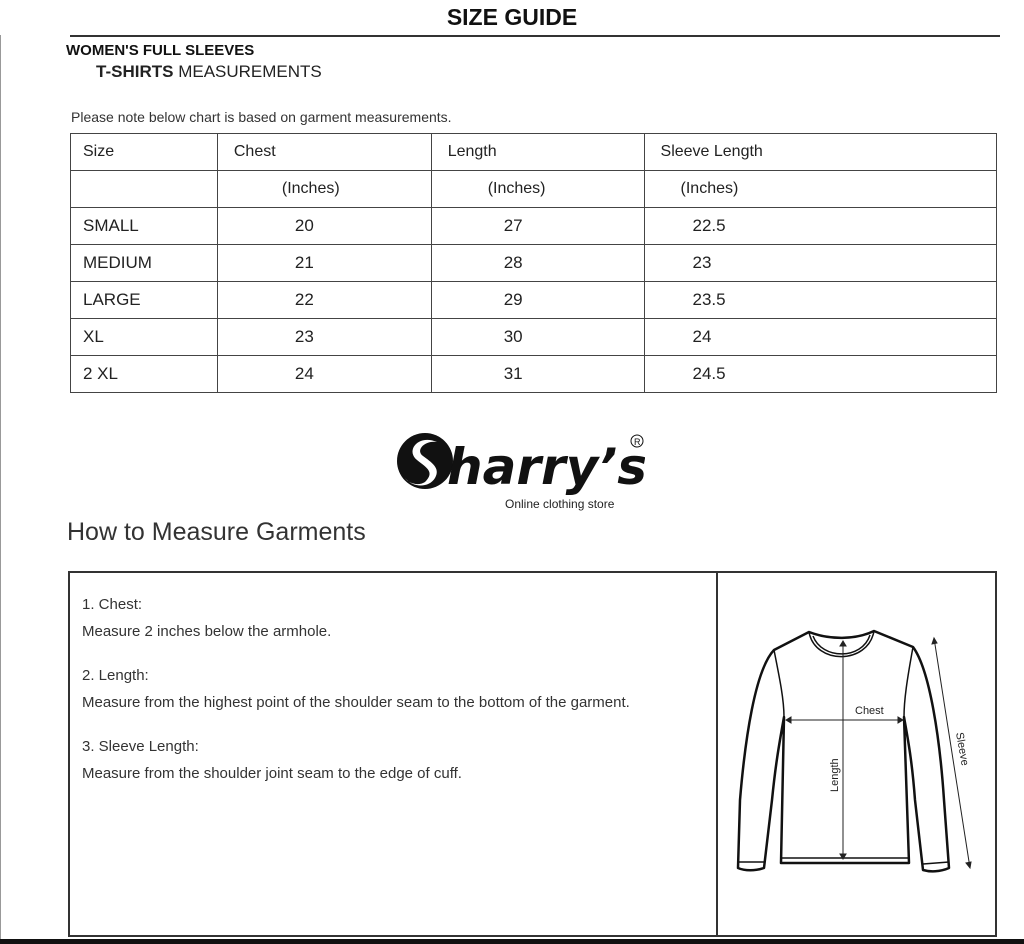 Image resolution: width=1024 pixels, height=944 pixels. What do you see at coordinates (144, 374) in the screenshot?
I see `size-cell: 2 XL` at bounding box center [144, 374].